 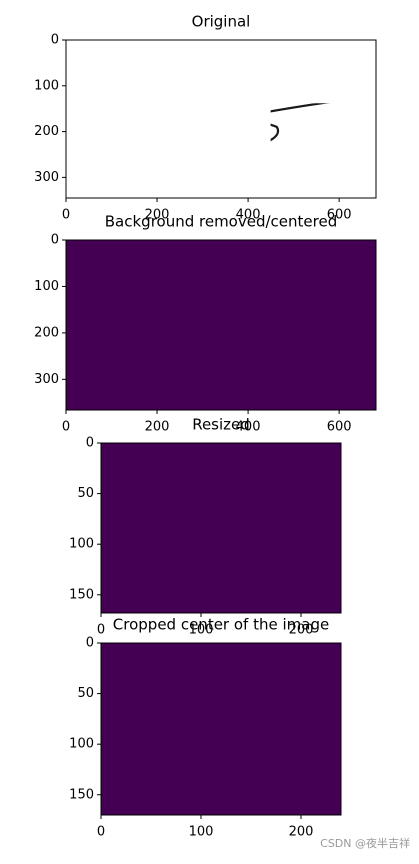 What do you see at coordinates (221, 425) in the screenshot?
I see `panel-title: Resized` at bounding box center [221, 425].